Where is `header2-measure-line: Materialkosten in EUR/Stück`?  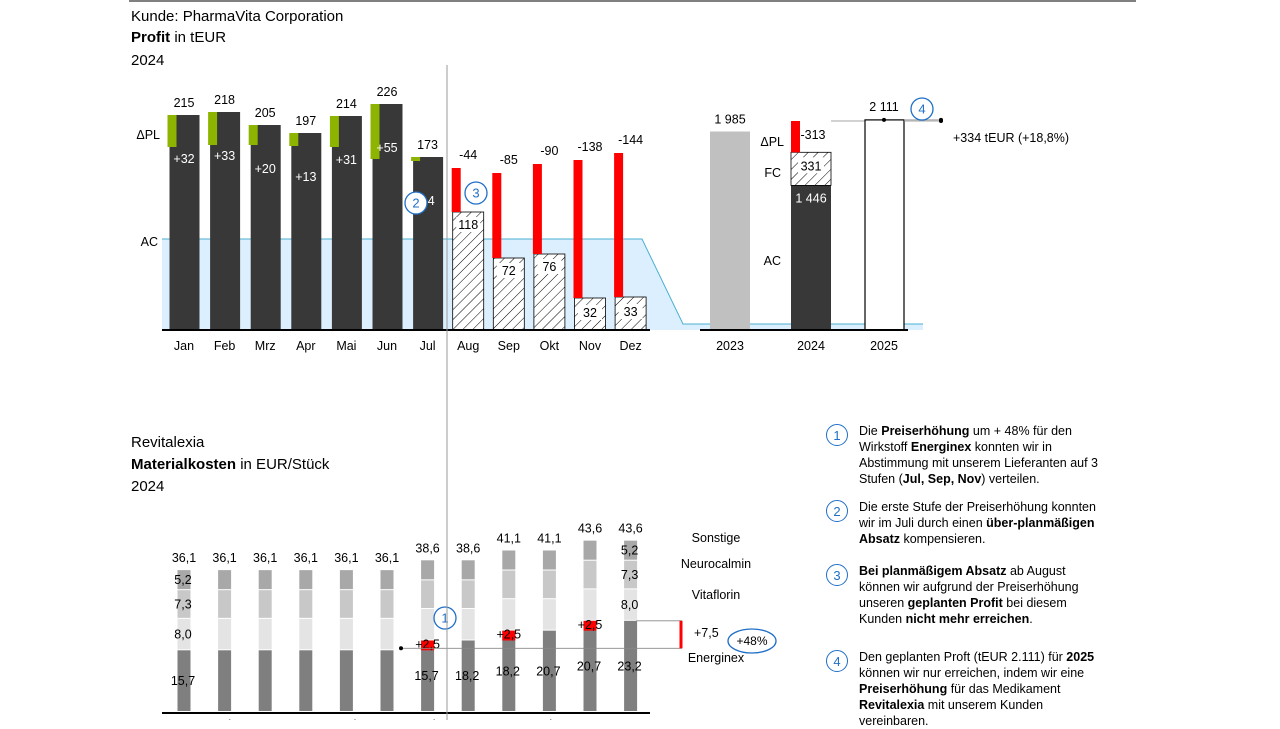 header2-measure-line: Materialkosten in EUR/Stück is located at coordinates (230, 464).